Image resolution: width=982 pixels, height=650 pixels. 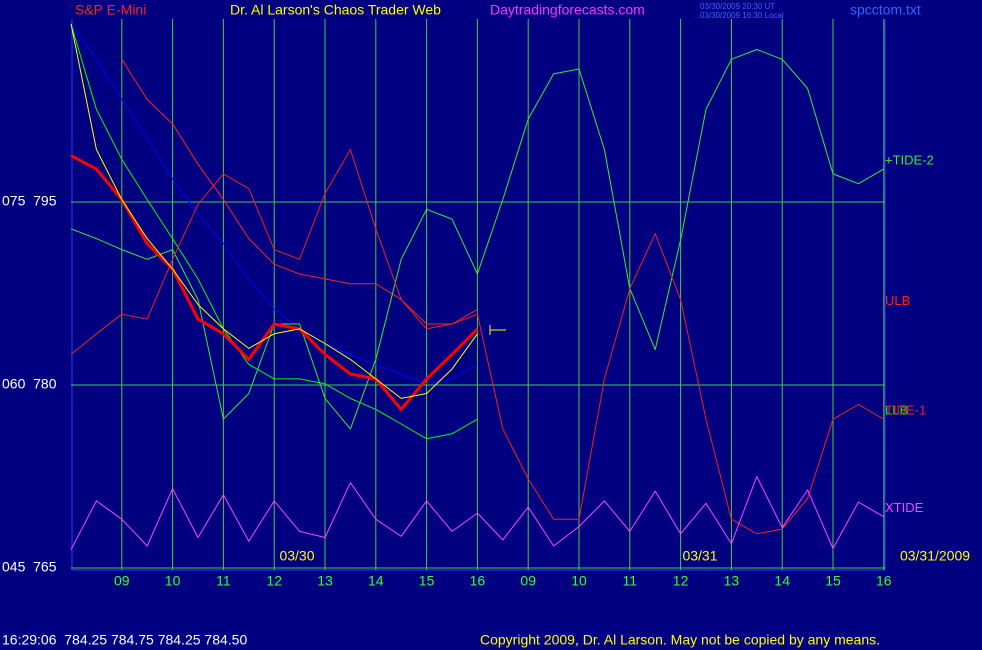 What do you see at coordinates (29, 567) in the screenshot?
I see `y-tick-label: 045 765` at bounding box center [29, 567].